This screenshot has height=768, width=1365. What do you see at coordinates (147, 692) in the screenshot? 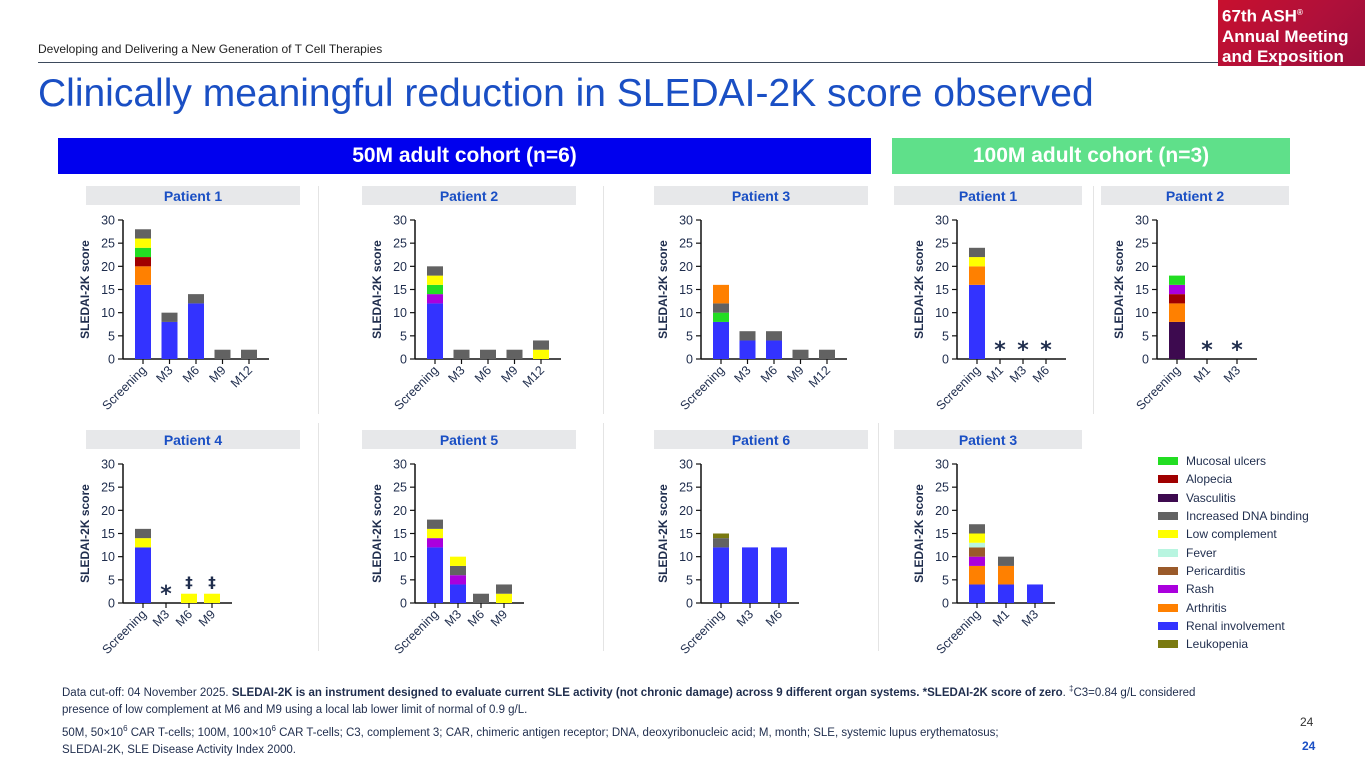
I see `footnote-cutoff: Data cut-off: 04 November 2025.` at bounding box center [147, 692].